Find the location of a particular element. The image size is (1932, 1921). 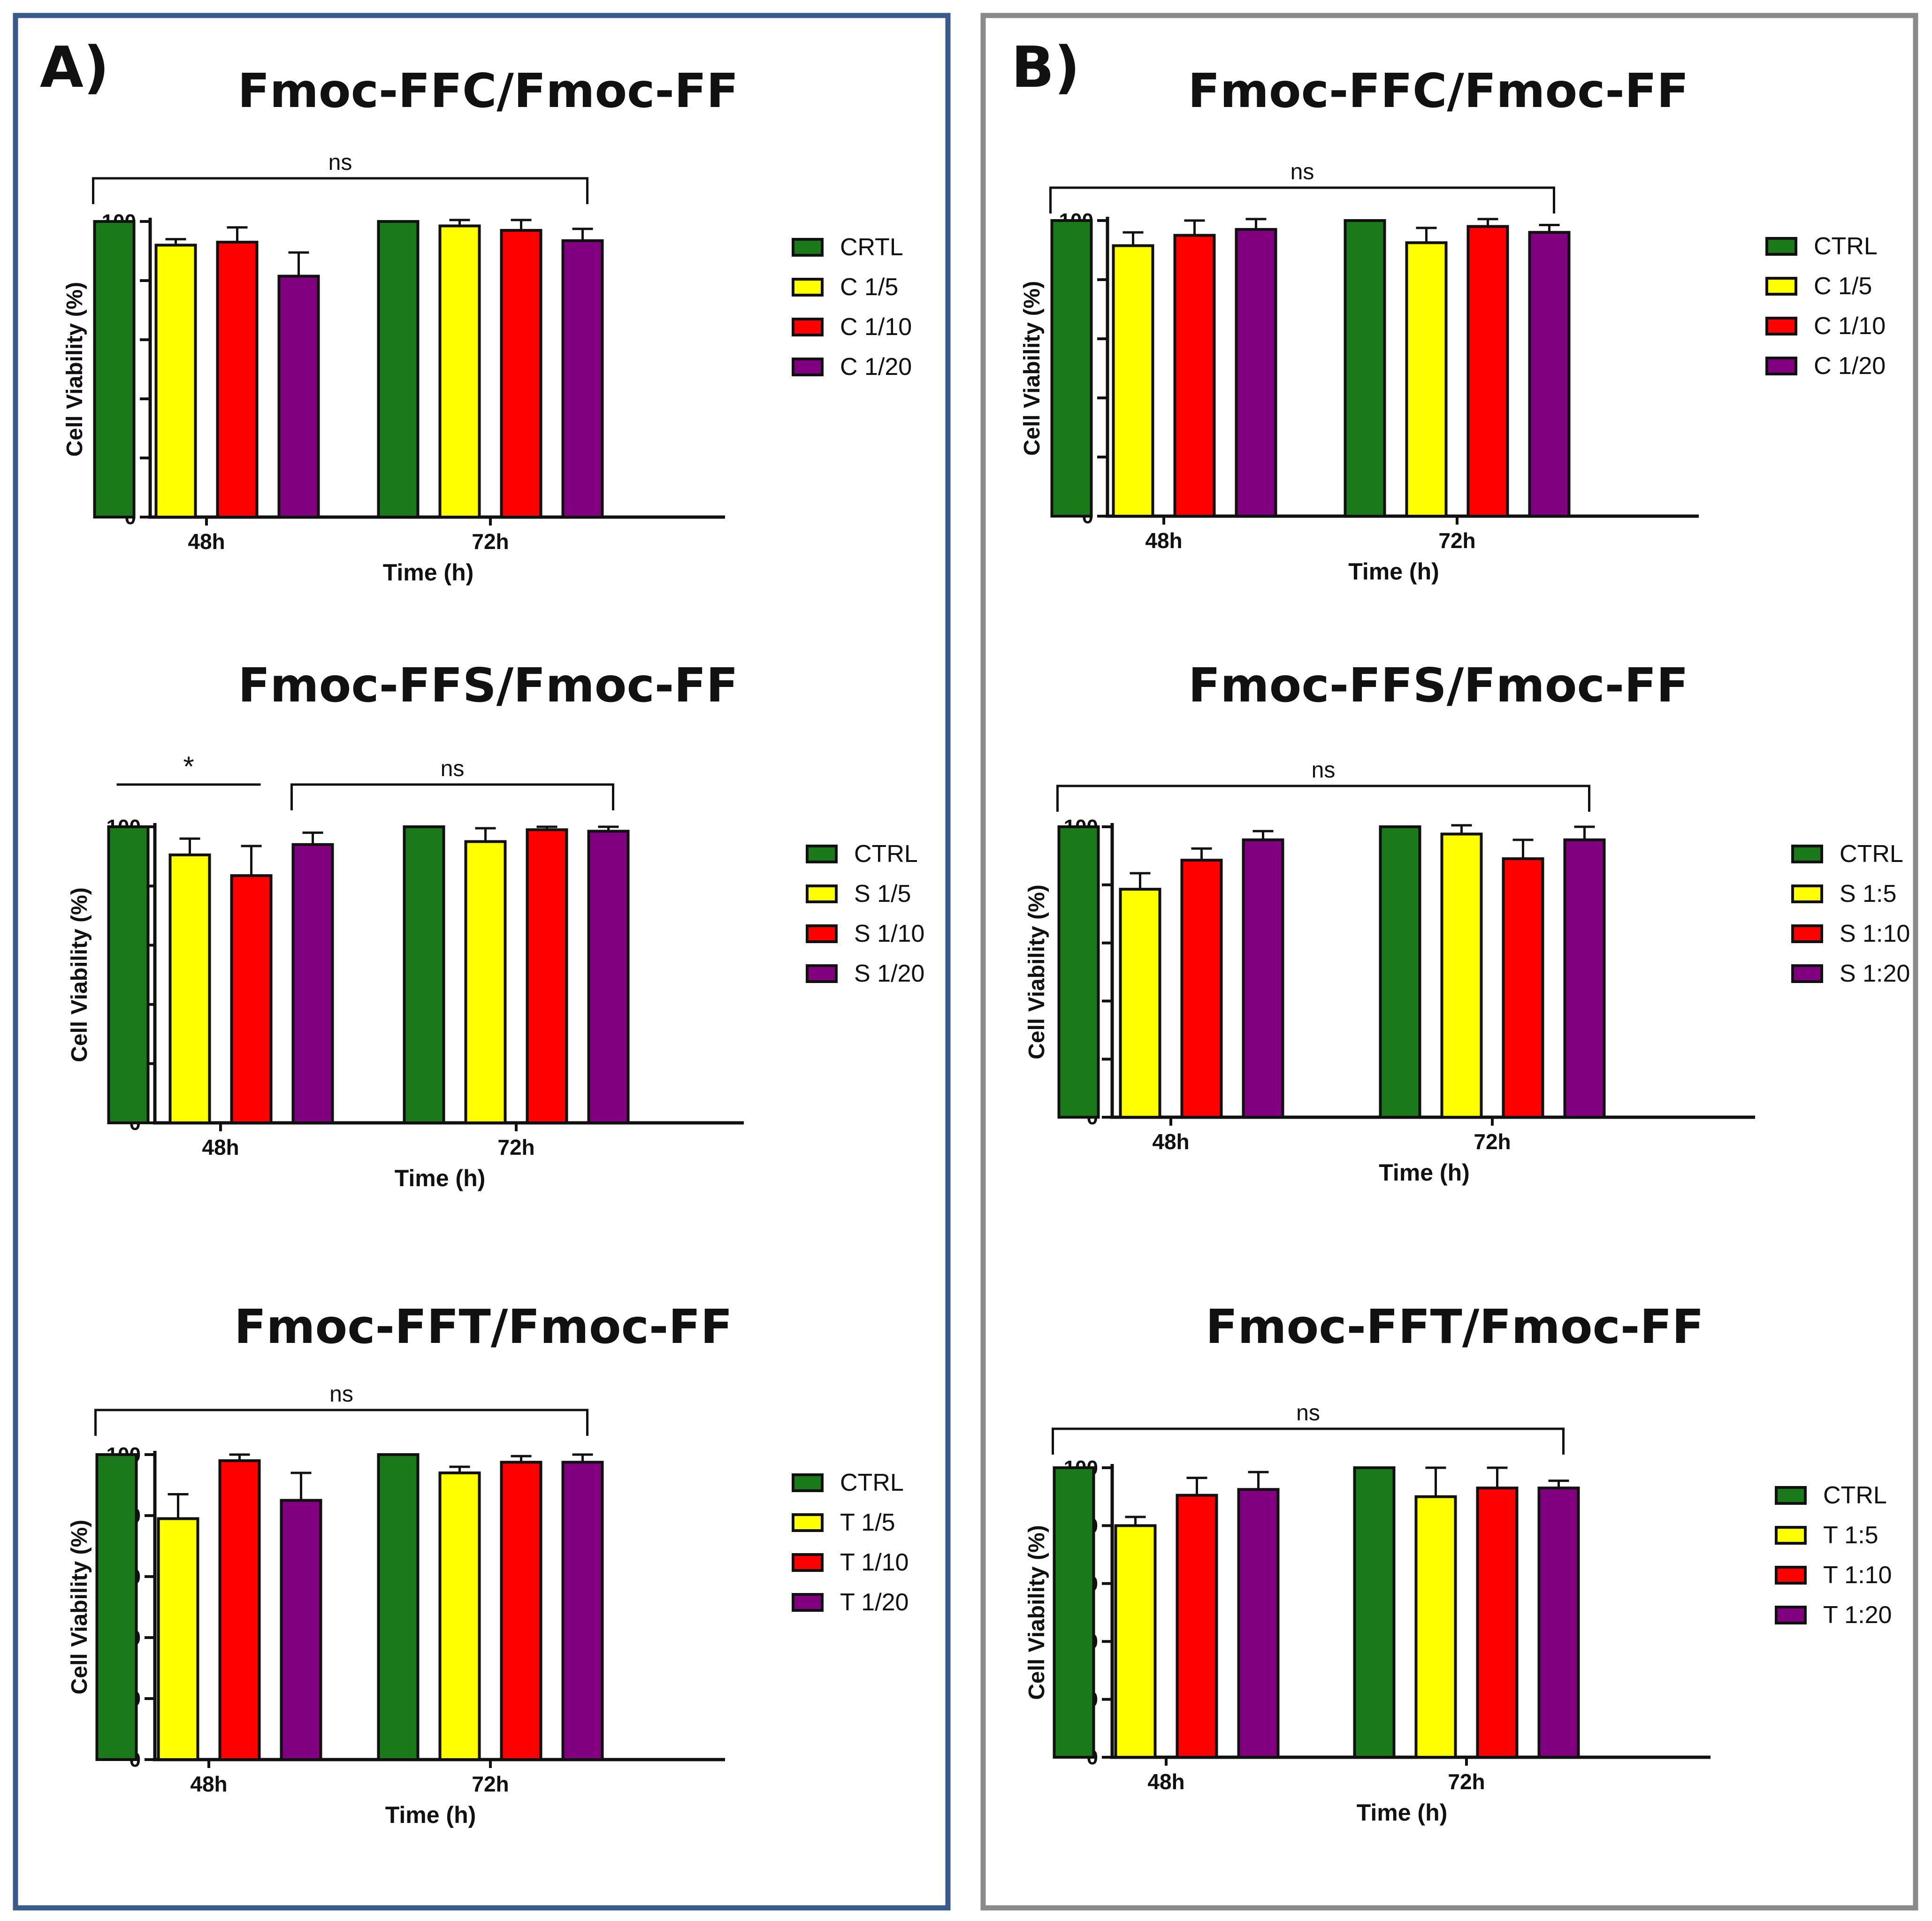

significance-label: * is located at coordinates (188, 766).